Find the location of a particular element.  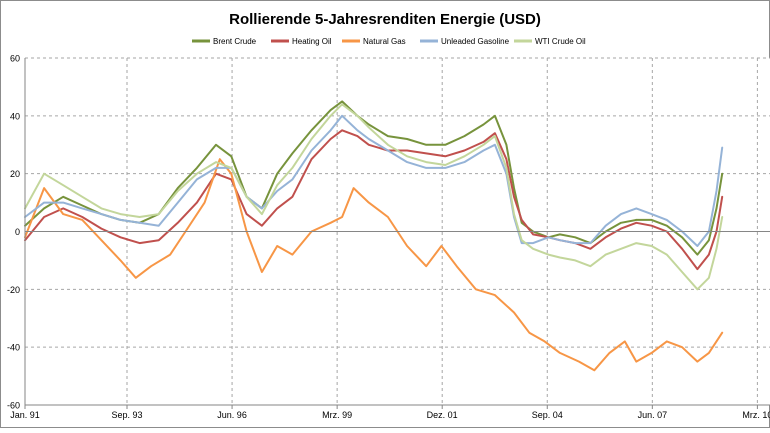

x-tick-label: Dez. 01 is located at coordinates (442, 415).